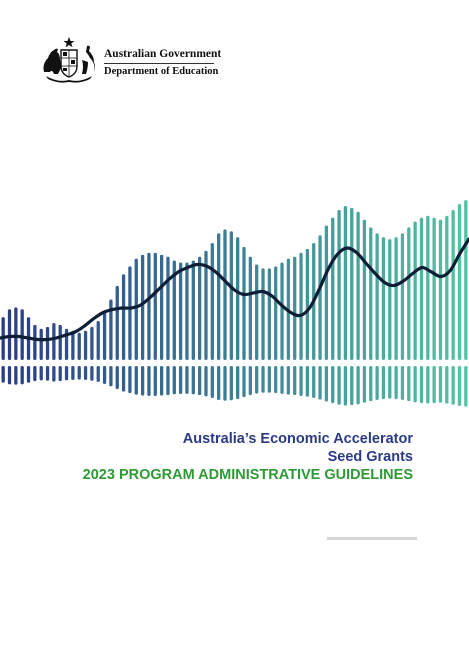 The width and height of the screenshot is (469, 664). What do you see at coordinates (161, 71) in the screenshot?
I see `department-name: Department of Education` at bounding box center [161, 71].